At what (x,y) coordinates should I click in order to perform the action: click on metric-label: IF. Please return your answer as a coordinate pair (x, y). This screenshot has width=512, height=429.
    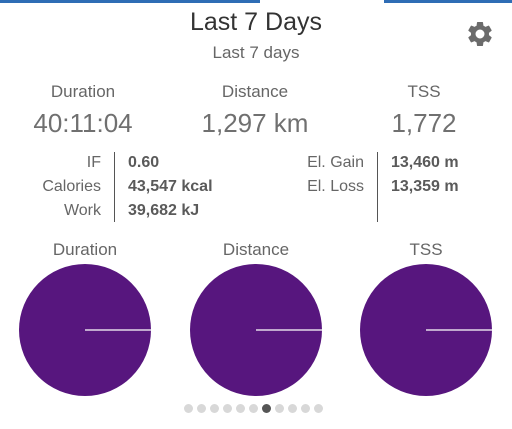
    Looking at the image, I should click on (93, 162).